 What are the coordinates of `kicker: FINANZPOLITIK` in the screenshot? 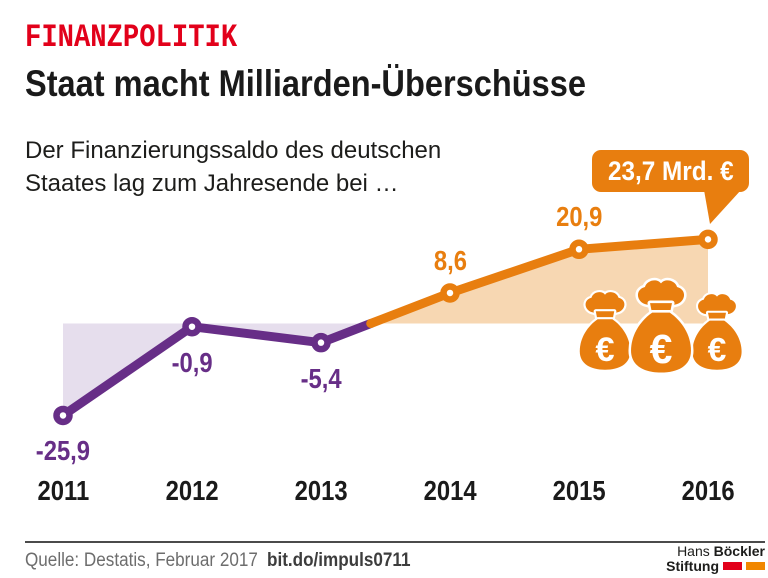 It's located at (150, 38).